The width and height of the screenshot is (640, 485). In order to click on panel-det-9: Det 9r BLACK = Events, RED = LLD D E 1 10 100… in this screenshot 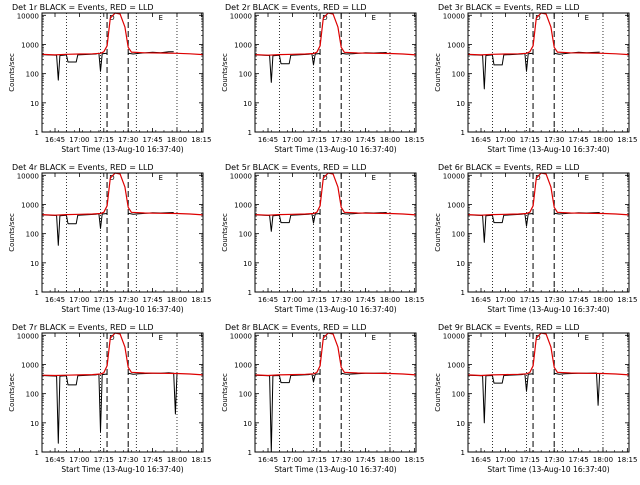, I will do `click(535, 398)`.